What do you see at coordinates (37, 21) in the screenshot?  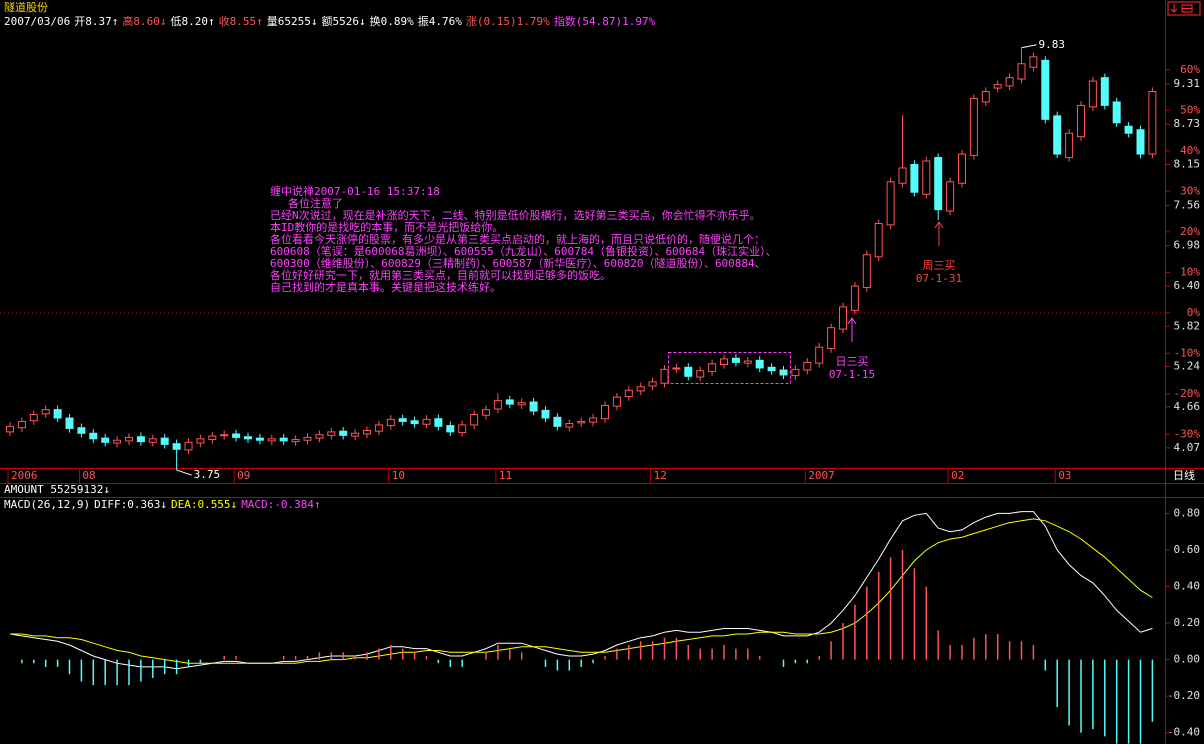 I see `quote-date: 2007/03/06` at bounding box center [37, 21].